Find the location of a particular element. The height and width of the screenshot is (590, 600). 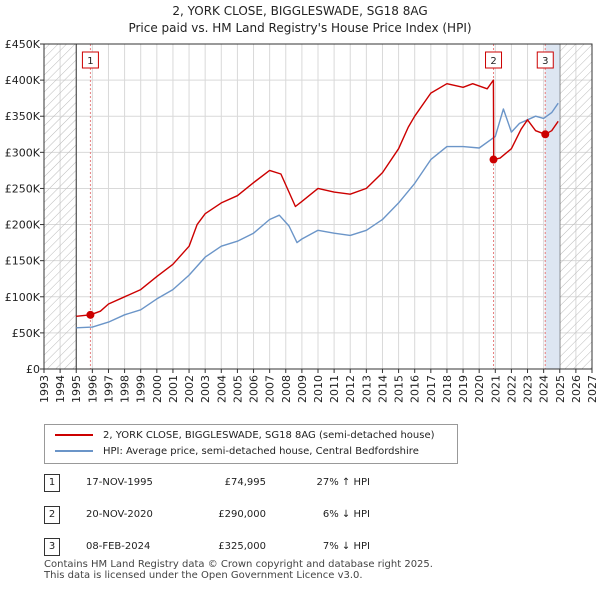

x-tick-label: 2001 is located at coordinates (173, 389).